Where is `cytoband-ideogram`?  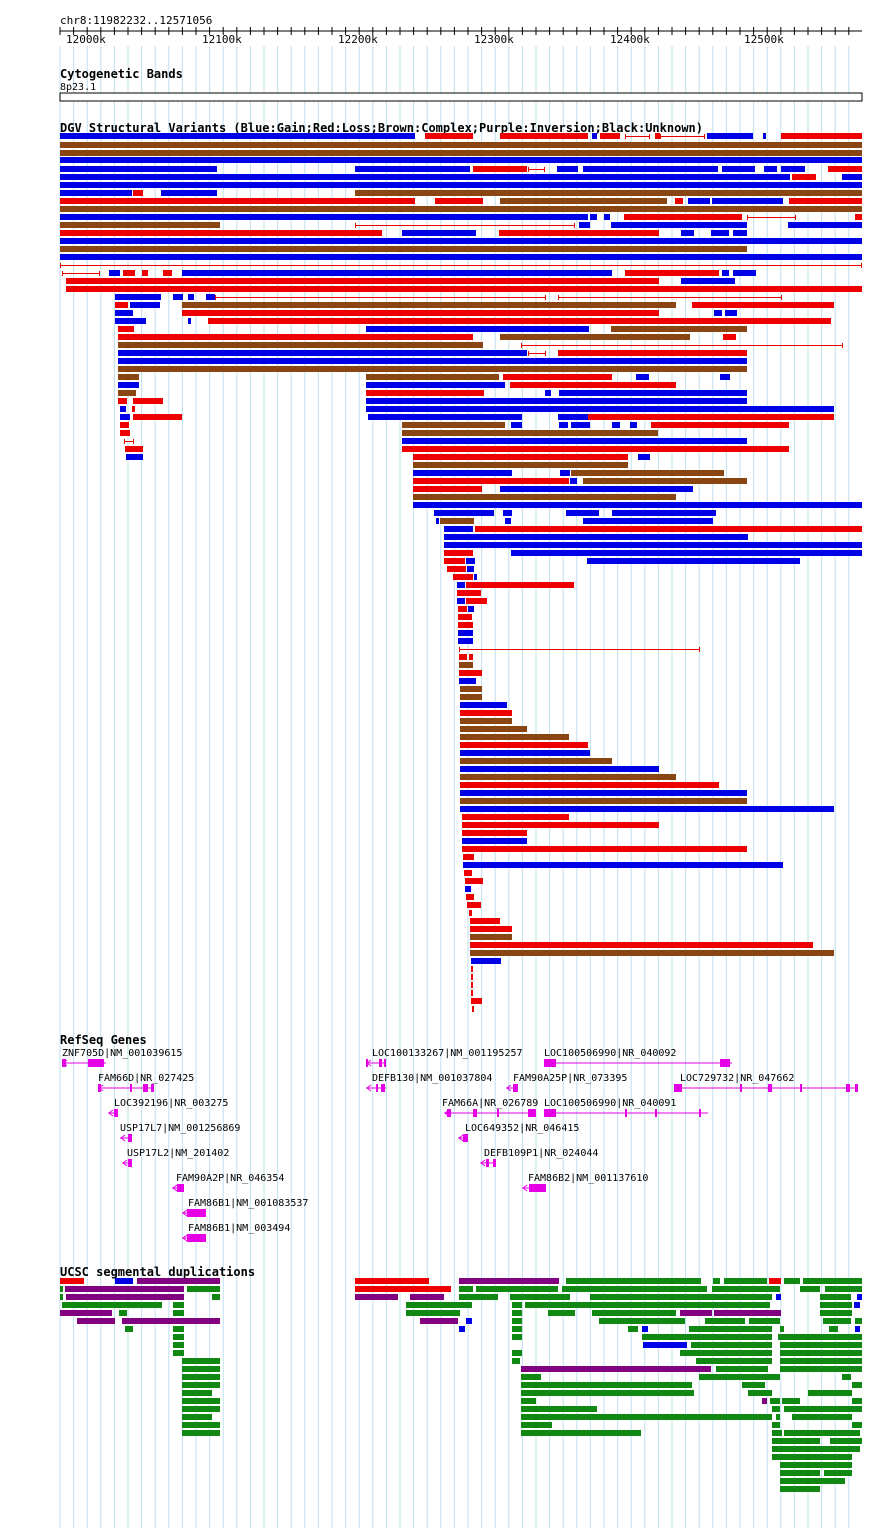 cytoband-ideogram is located at coordinates (461, 97).